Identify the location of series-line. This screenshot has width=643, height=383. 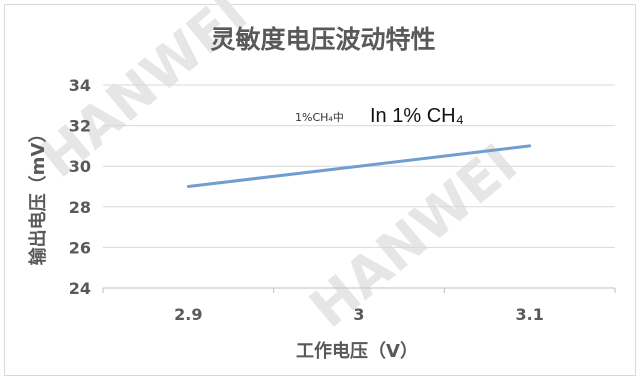
(359, 166).